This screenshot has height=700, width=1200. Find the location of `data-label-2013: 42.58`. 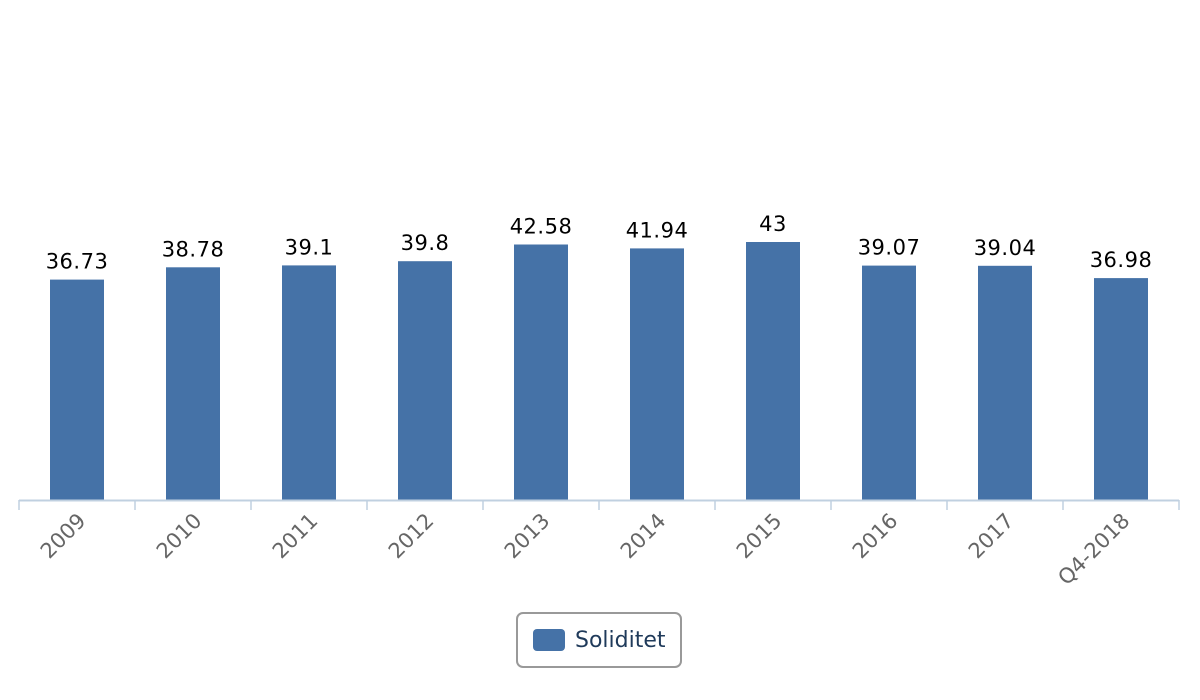

data-label-2013: 42.58 is located at coordinates (541, 227).